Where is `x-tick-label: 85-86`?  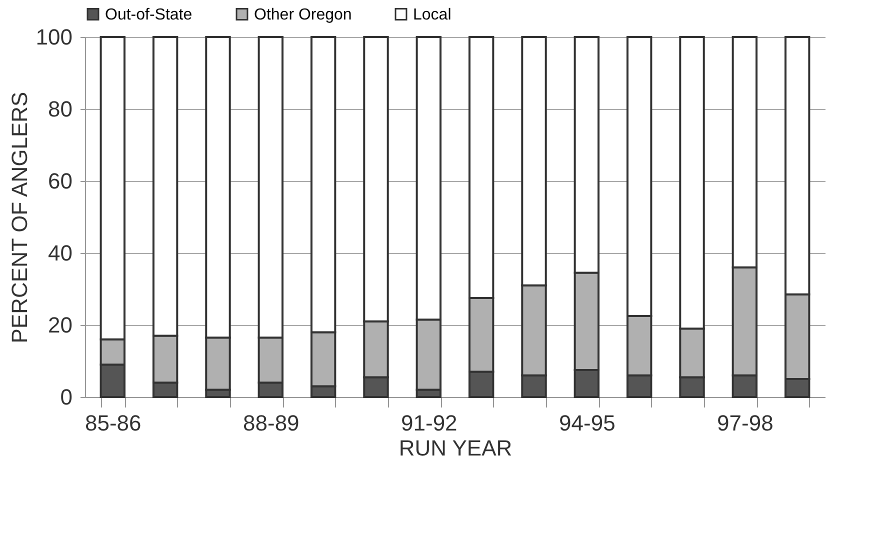
x-tick-label: 85-86 is located at coordinates (113, 423).